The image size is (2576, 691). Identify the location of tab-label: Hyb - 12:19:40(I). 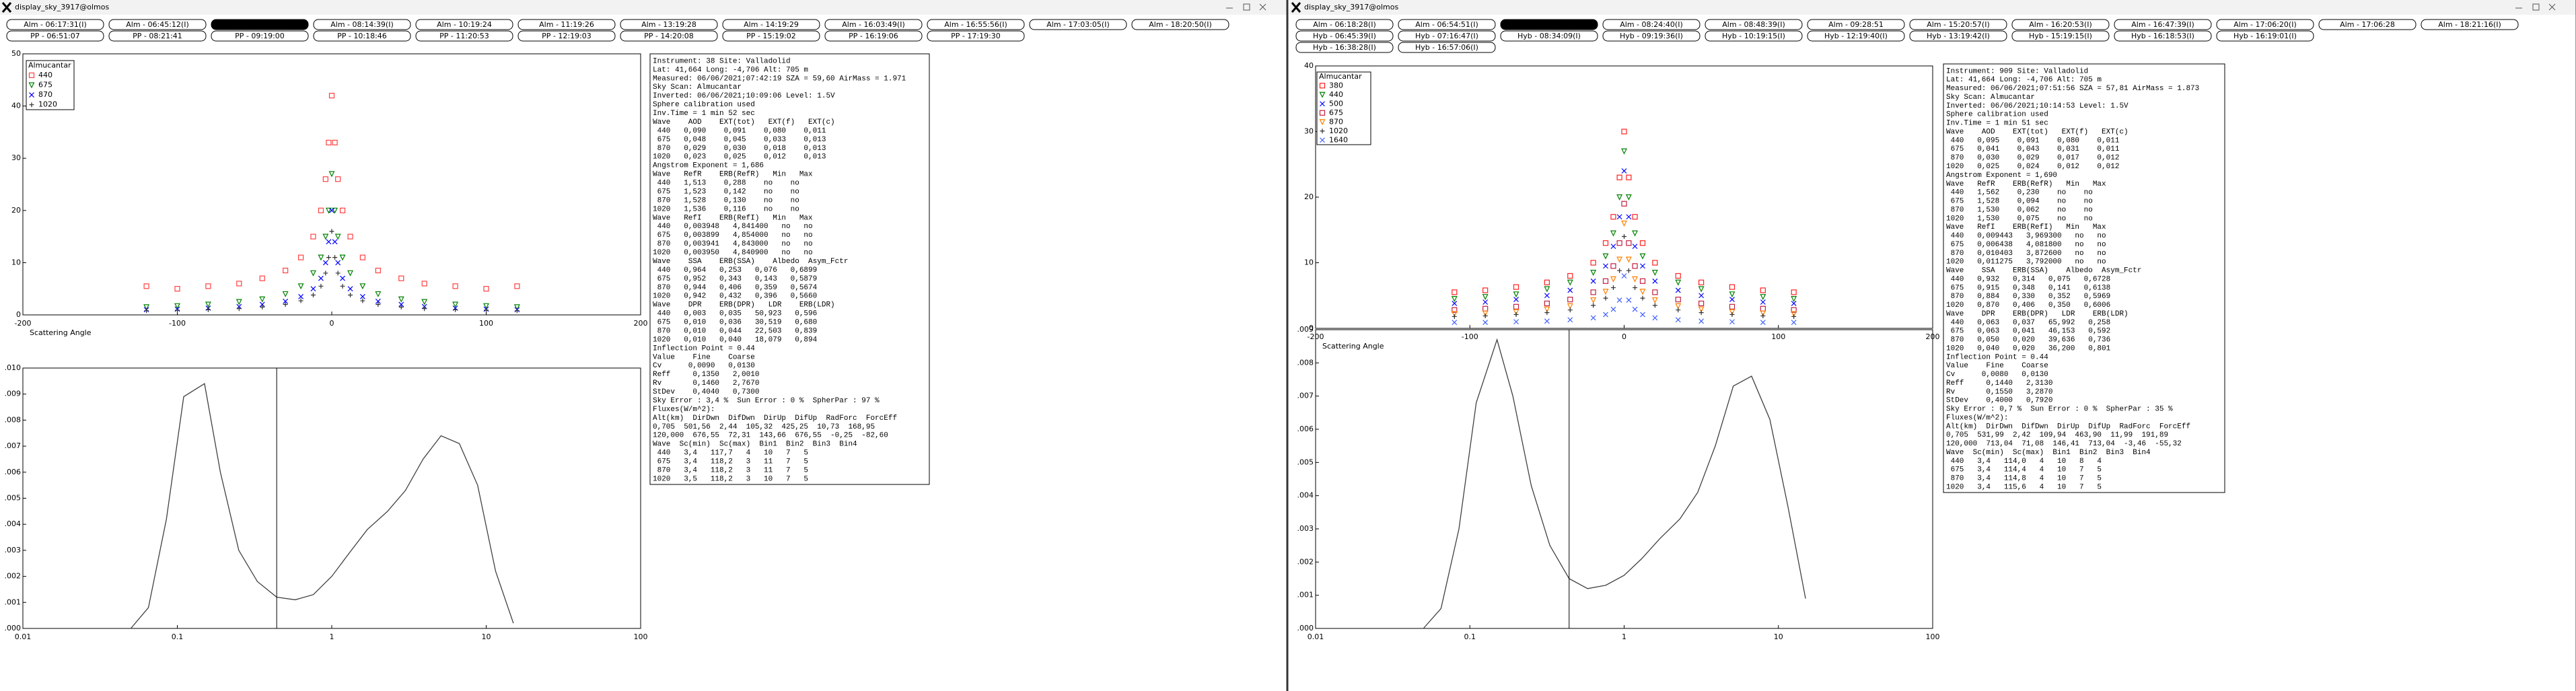
(1856, 36).